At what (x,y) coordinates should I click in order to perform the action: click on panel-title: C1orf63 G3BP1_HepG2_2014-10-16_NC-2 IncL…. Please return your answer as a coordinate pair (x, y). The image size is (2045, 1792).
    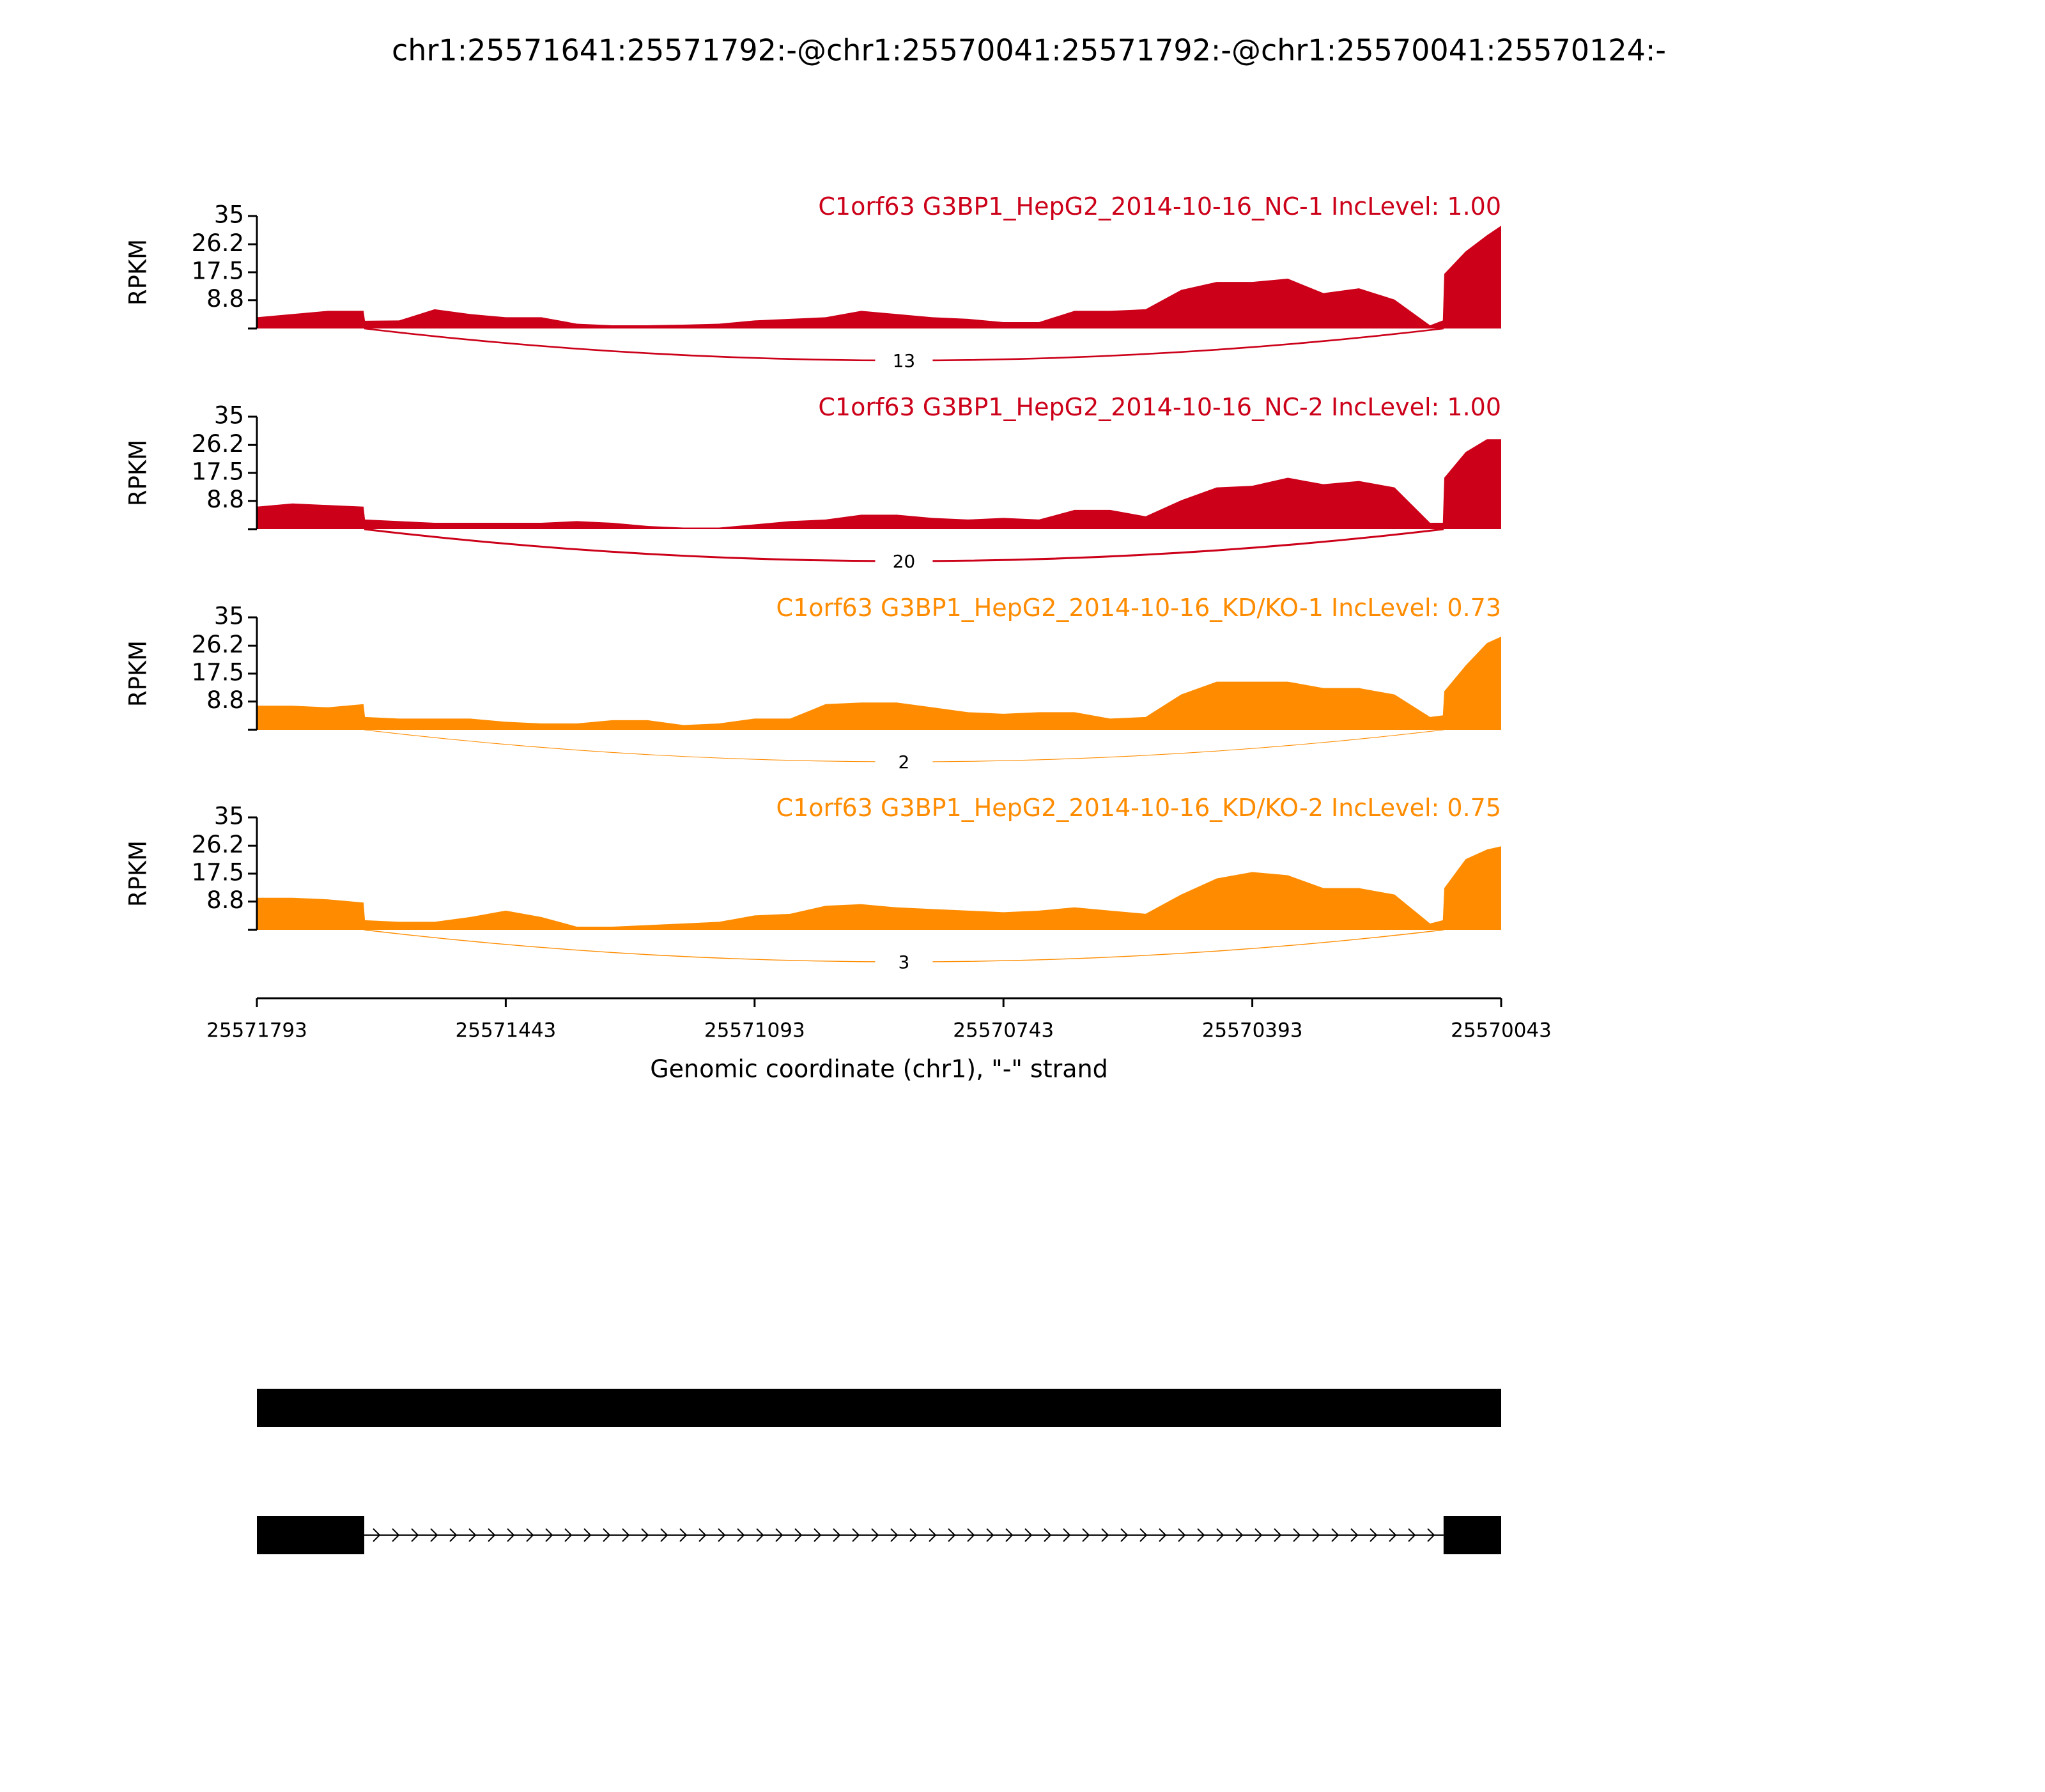
    Looking at the image, I should click on (1159, 407).